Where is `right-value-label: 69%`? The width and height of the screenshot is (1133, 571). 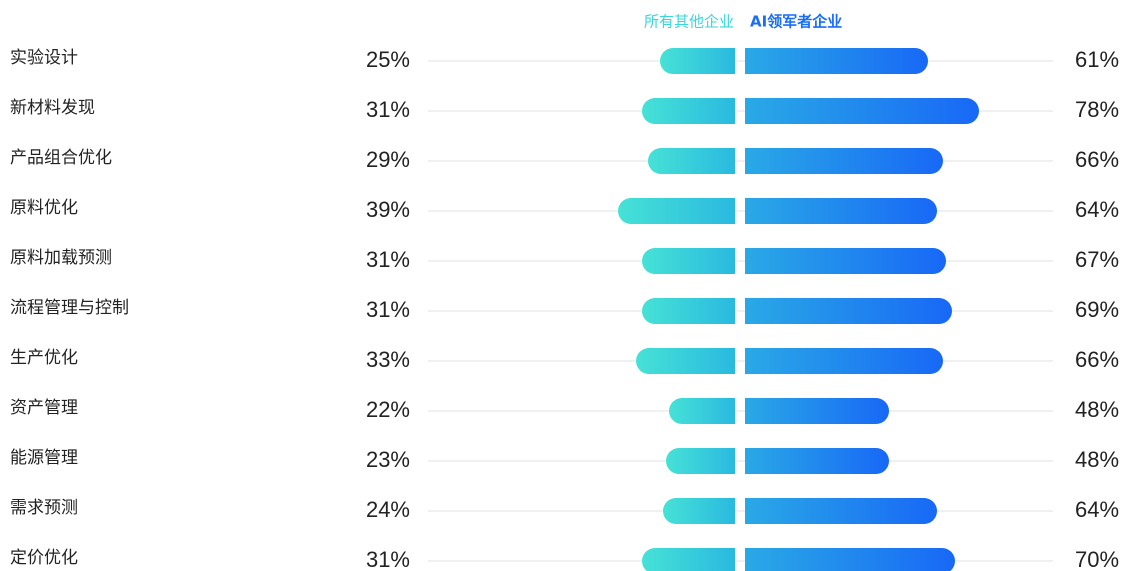 right-value-label: 69% is located at coordinates (1097, 309).